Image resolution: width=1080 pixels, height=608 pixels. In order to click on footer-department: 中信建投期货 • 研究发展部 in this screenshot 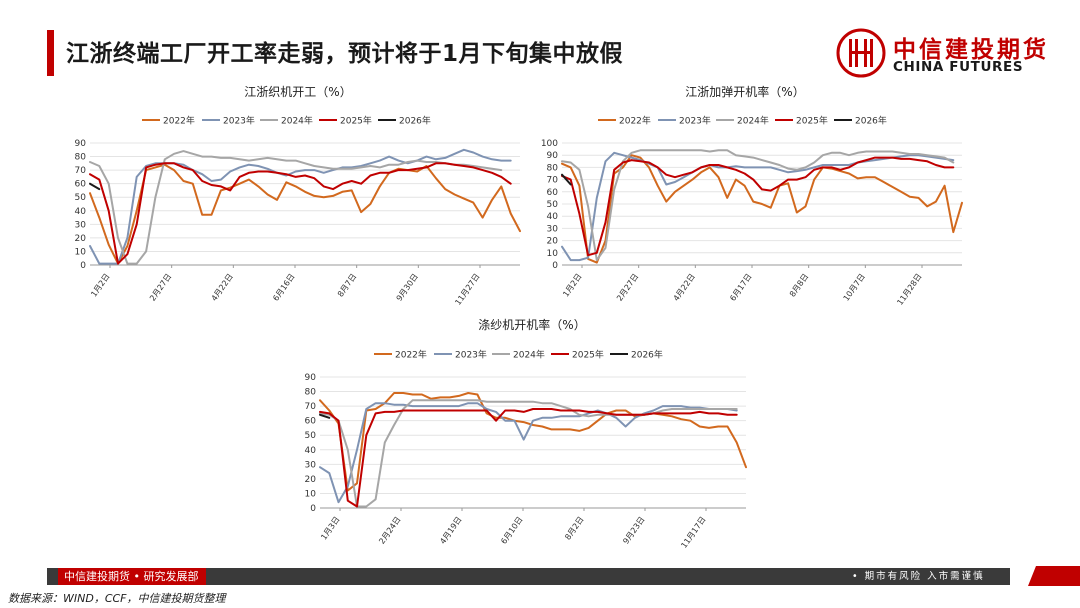, I will do `click(132, 576)`.